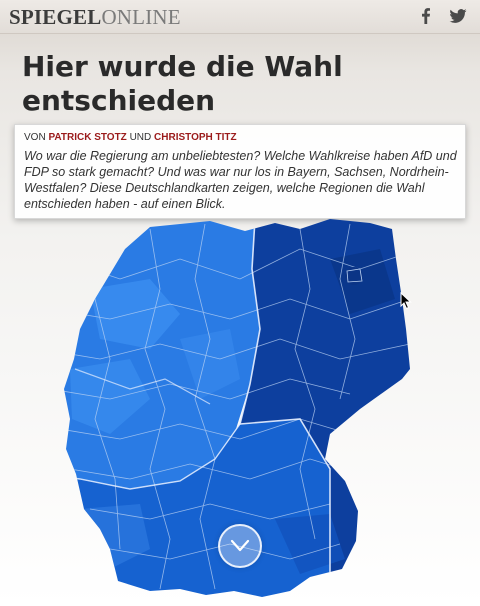 This screenshot has height=606, width=480. I want to click on chevron-down-icon, so click(240, 545).